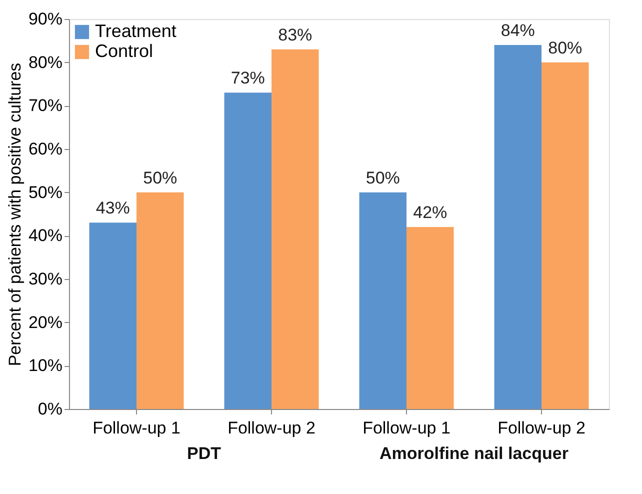 The height and width of the screenshot is (494, 642). What do you see at coordinates (45, 192) in the screenshot?
I see `y-tick-label: 50%` at bounding box center [45, 192].